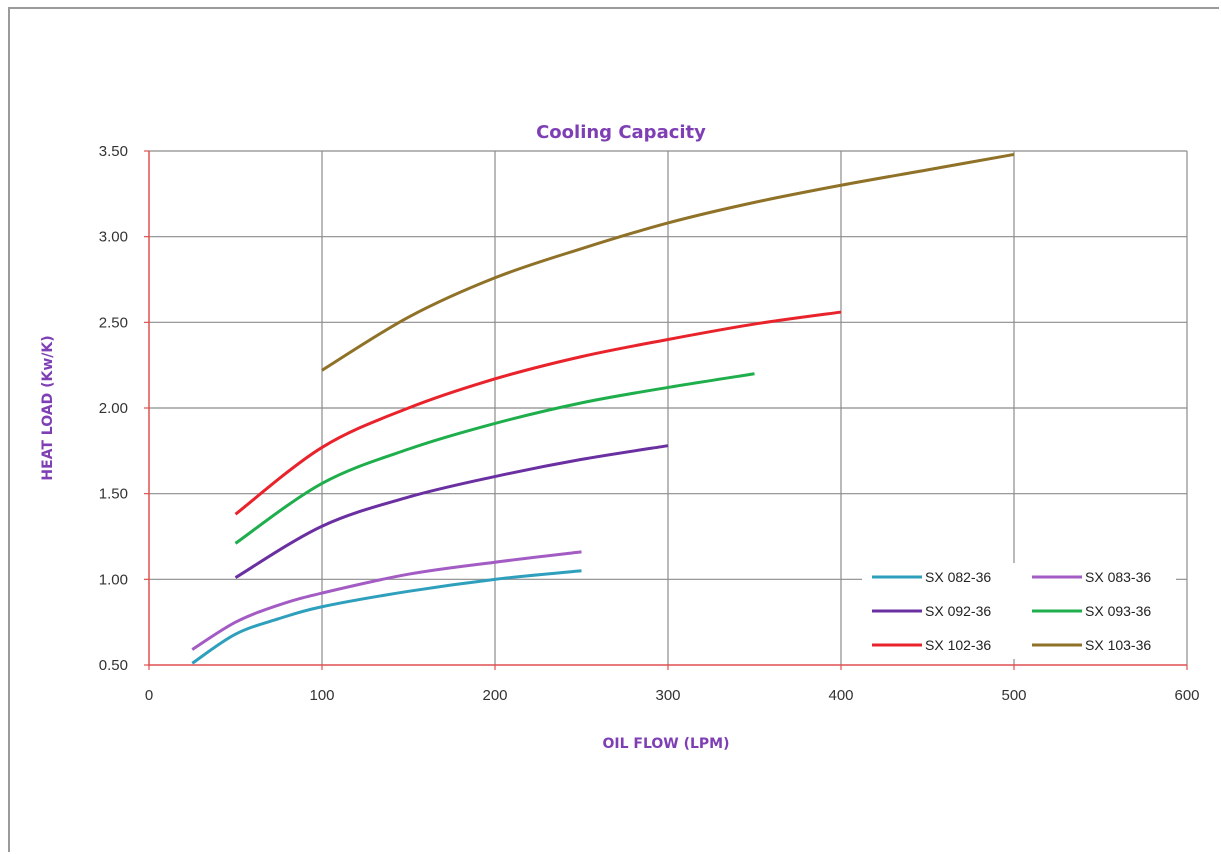  I want to click on legend-label-sx-102-36: SX 102-36, so click(958, 645).